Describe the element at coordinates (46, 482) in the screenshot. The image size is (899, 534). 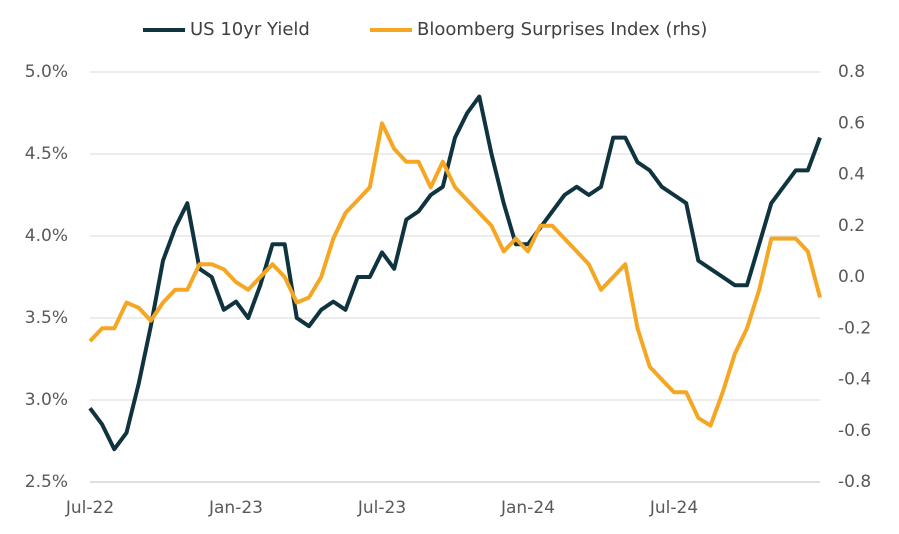
I see `y-tick-label: 2.5%` at that location.